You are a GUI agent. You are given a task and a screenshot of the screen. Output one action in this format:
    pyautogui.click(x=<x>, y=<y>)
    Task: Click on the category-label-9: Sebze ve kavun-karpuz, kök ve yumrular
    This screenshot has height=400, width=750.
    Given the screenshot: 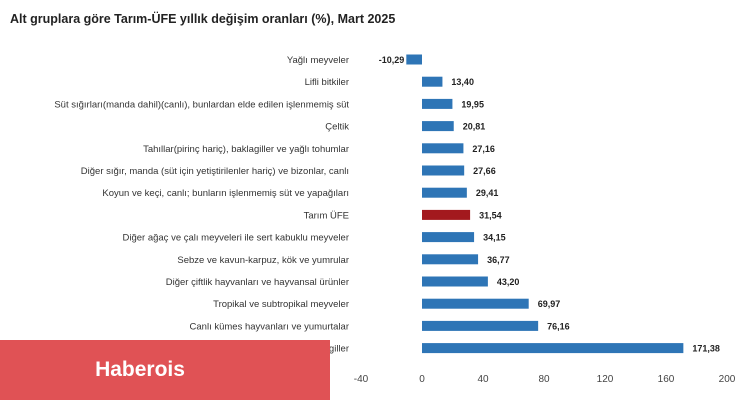 What is the action you would take?
    pyautogui.click(x=263, y=260)
    